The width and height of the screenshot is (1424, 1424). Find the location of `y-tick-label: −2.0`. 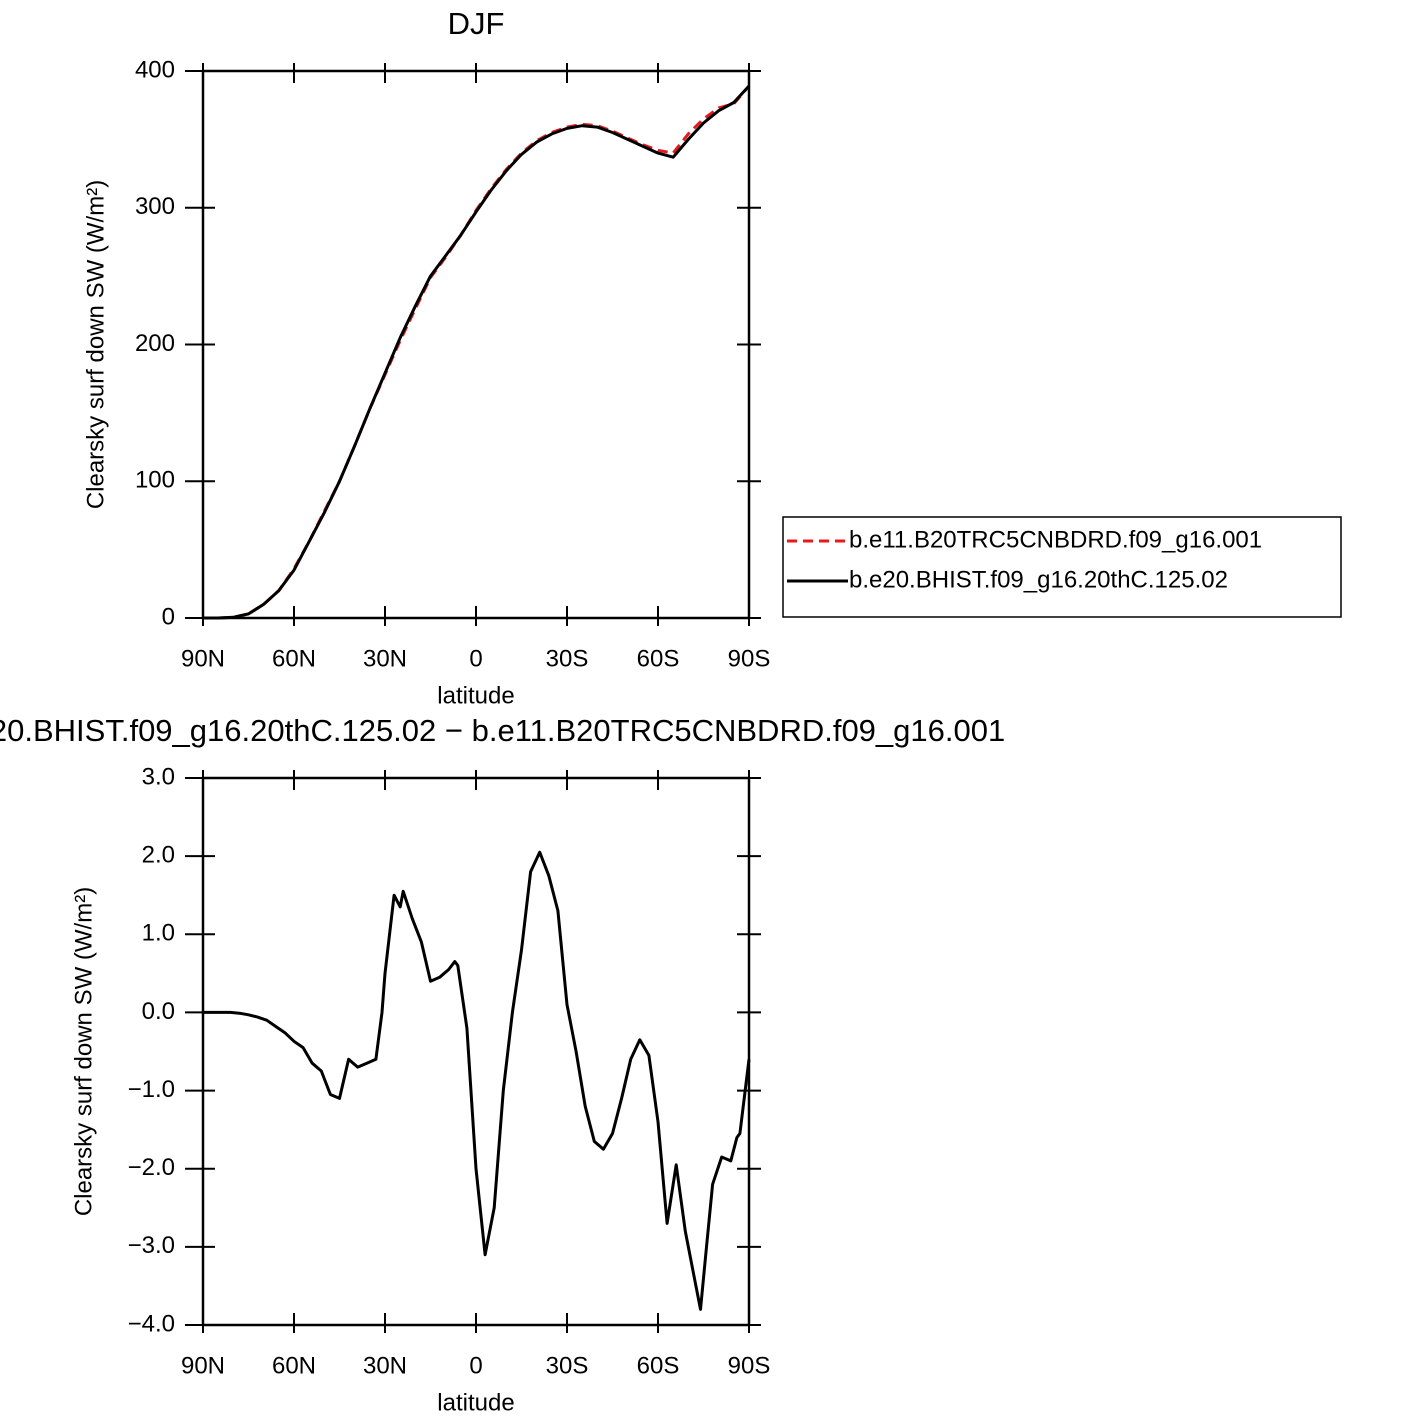

y-tick-label: −2.0 is located at coordinates (151, 1167).